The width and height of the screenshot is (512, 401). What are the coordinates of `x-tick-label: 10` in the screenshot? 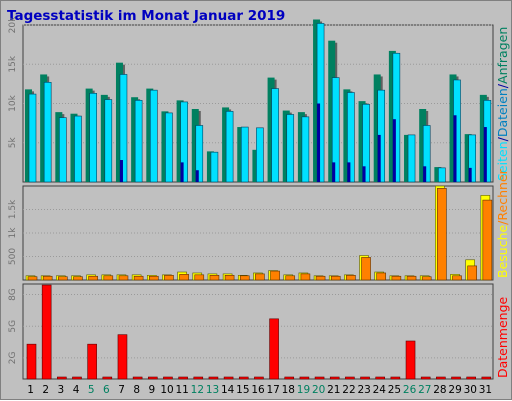 It's located at (166, 390).